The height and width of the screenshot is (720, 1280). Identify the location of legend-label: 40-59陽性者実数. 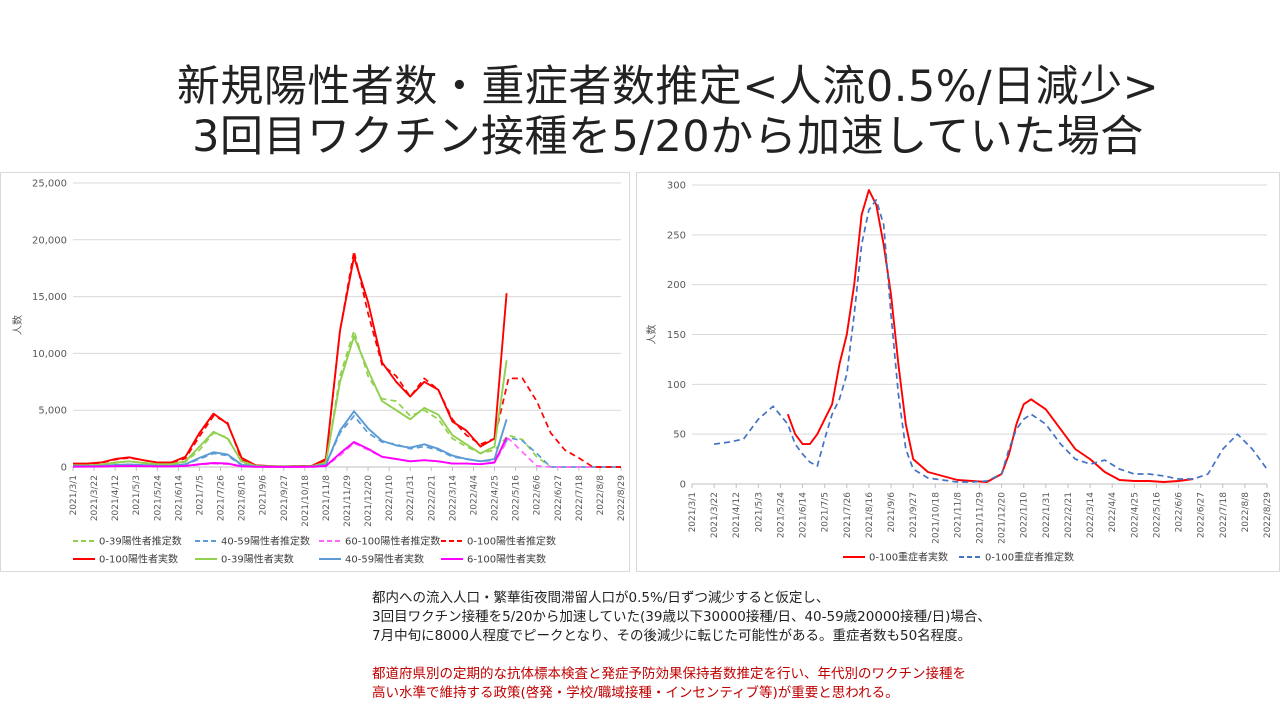
(384, 559).